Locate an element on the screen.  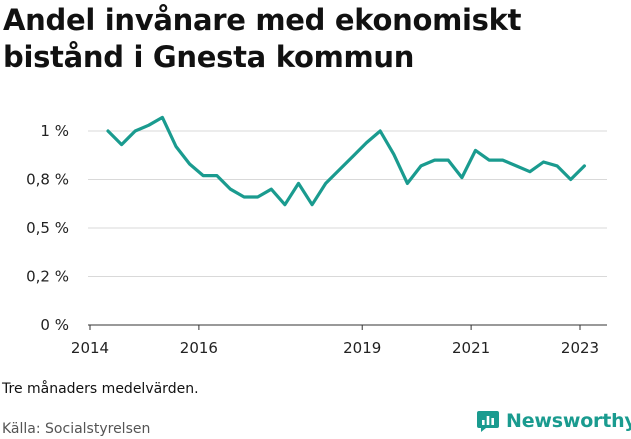
brand-name: Newsworthy is located at coordinates (568, 421).